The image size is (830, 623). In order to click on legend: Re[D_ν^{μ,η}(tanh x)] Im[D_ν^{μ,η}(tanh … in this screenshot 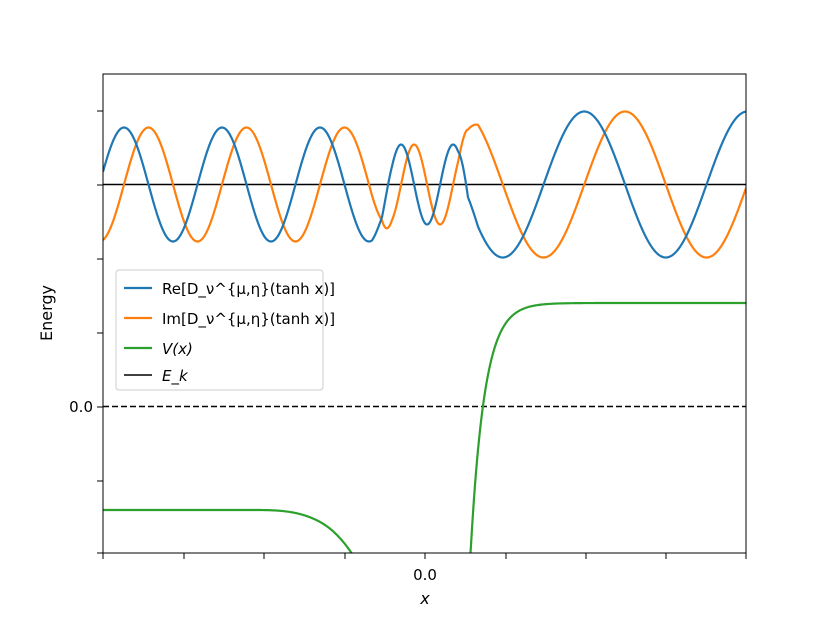, I will do `click(225, 330)`.